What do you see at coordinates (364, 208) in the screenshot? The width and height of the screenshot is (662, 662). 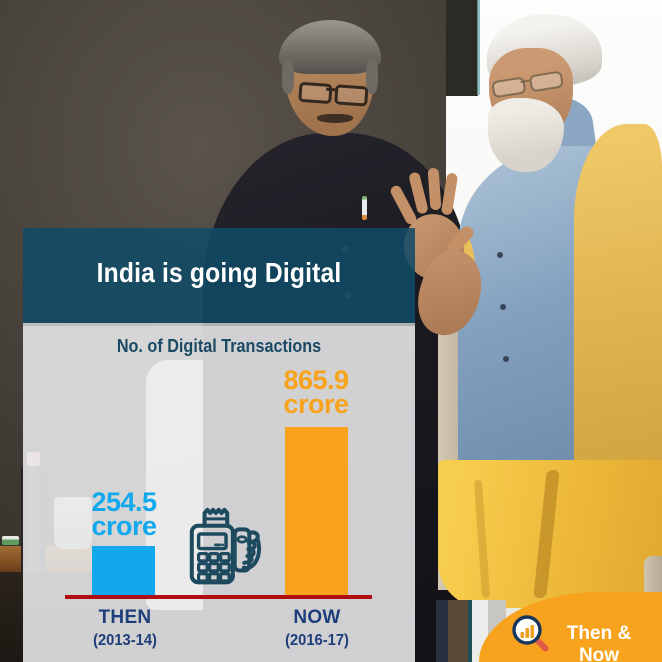 I see `pocket-pen` at bounding box center [364, 208].